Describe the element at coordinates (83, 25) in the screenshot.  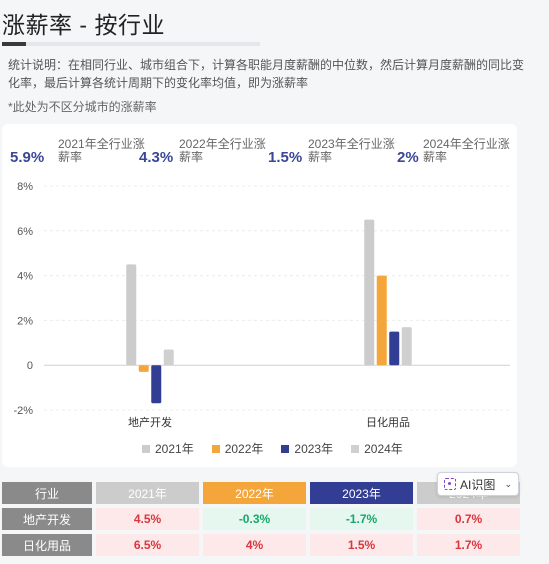
I see `page-title: 涨薪率 - 按行业` at that location.